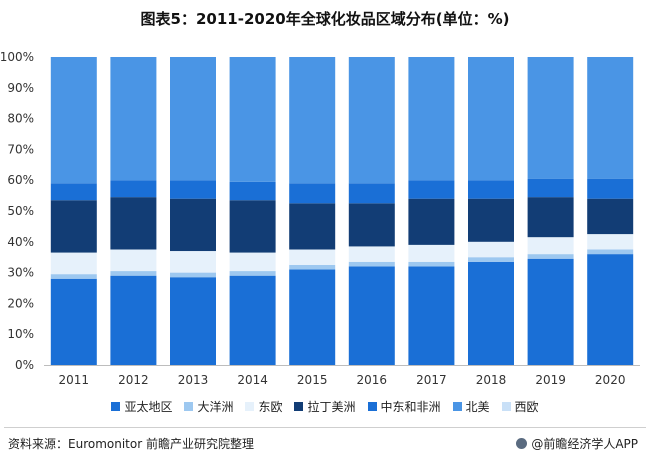 The width and height of the screenshot is (650, 463). What do you see at coordinates (20, 334) in the screenshot?
I see `y-tick-label: 10%` at bounding box center [20, 334].